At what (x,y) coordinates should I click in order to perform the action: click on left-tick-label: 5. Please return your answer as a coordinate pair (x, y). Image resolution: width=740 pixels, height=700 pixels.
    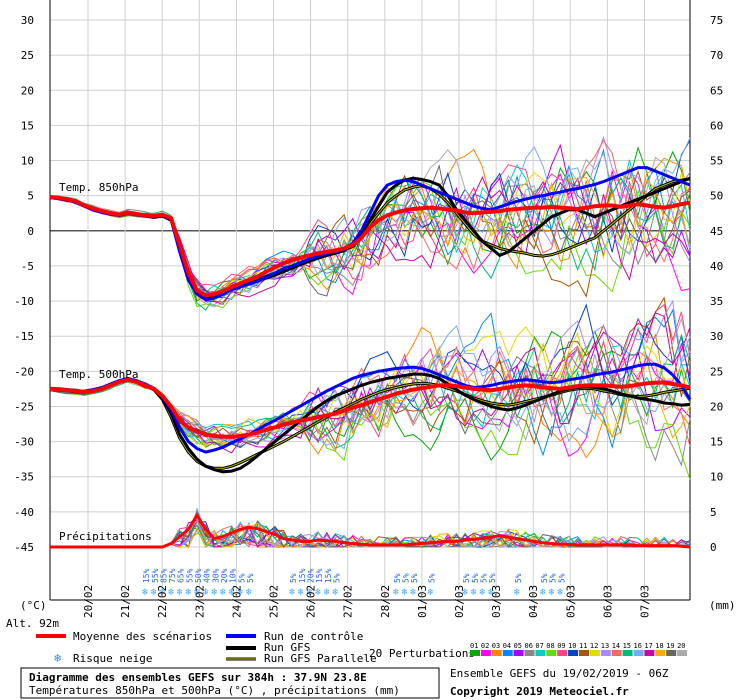
    Looking at the image, I should click on (30, 196).